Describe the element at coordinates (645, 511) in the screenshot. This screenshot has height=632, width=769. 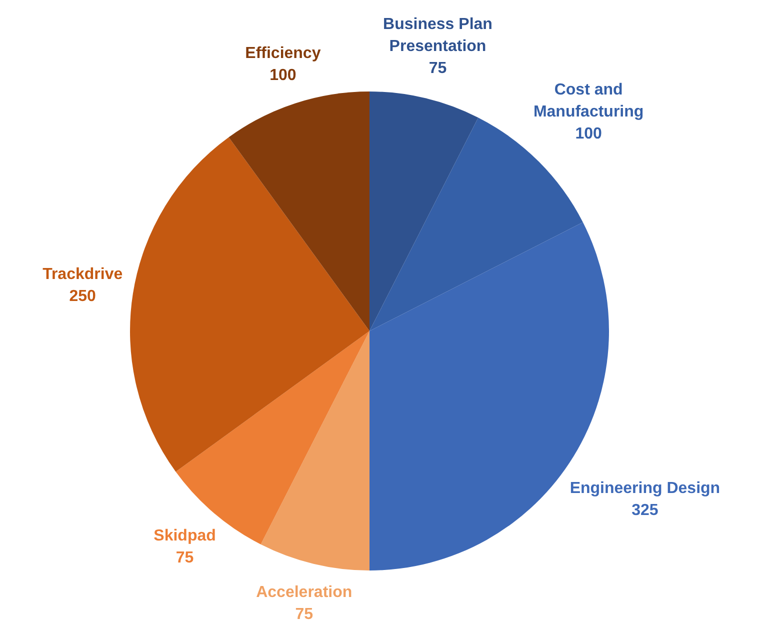
I see `data-label: 325` at that location.